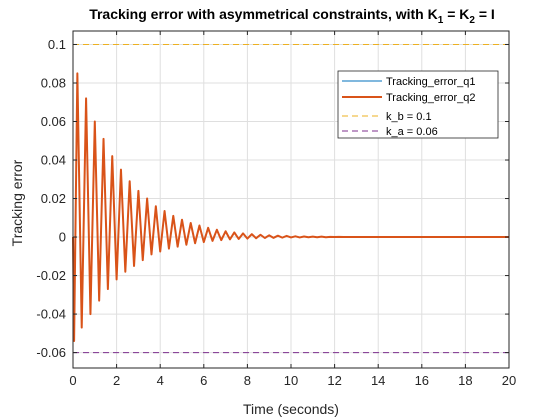 Image resolution: width=560 pixels, height=420 pixels. I want to click on x-tick-label: 8, so click(247, 380).